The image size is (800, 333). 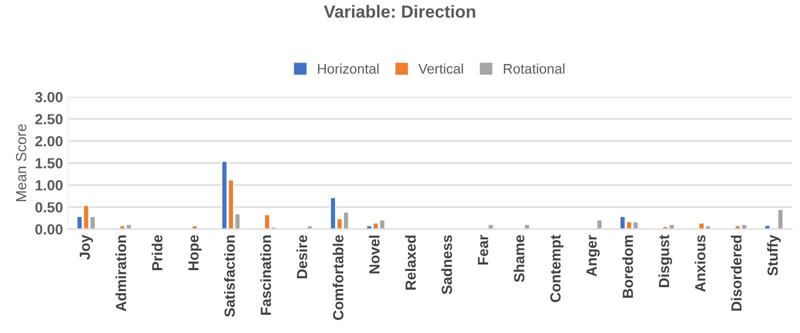 What do you see at coordinates (266, 275) in the screenshot?
I see `x-tick-label: Fascination` at bounding box center [266, 275].